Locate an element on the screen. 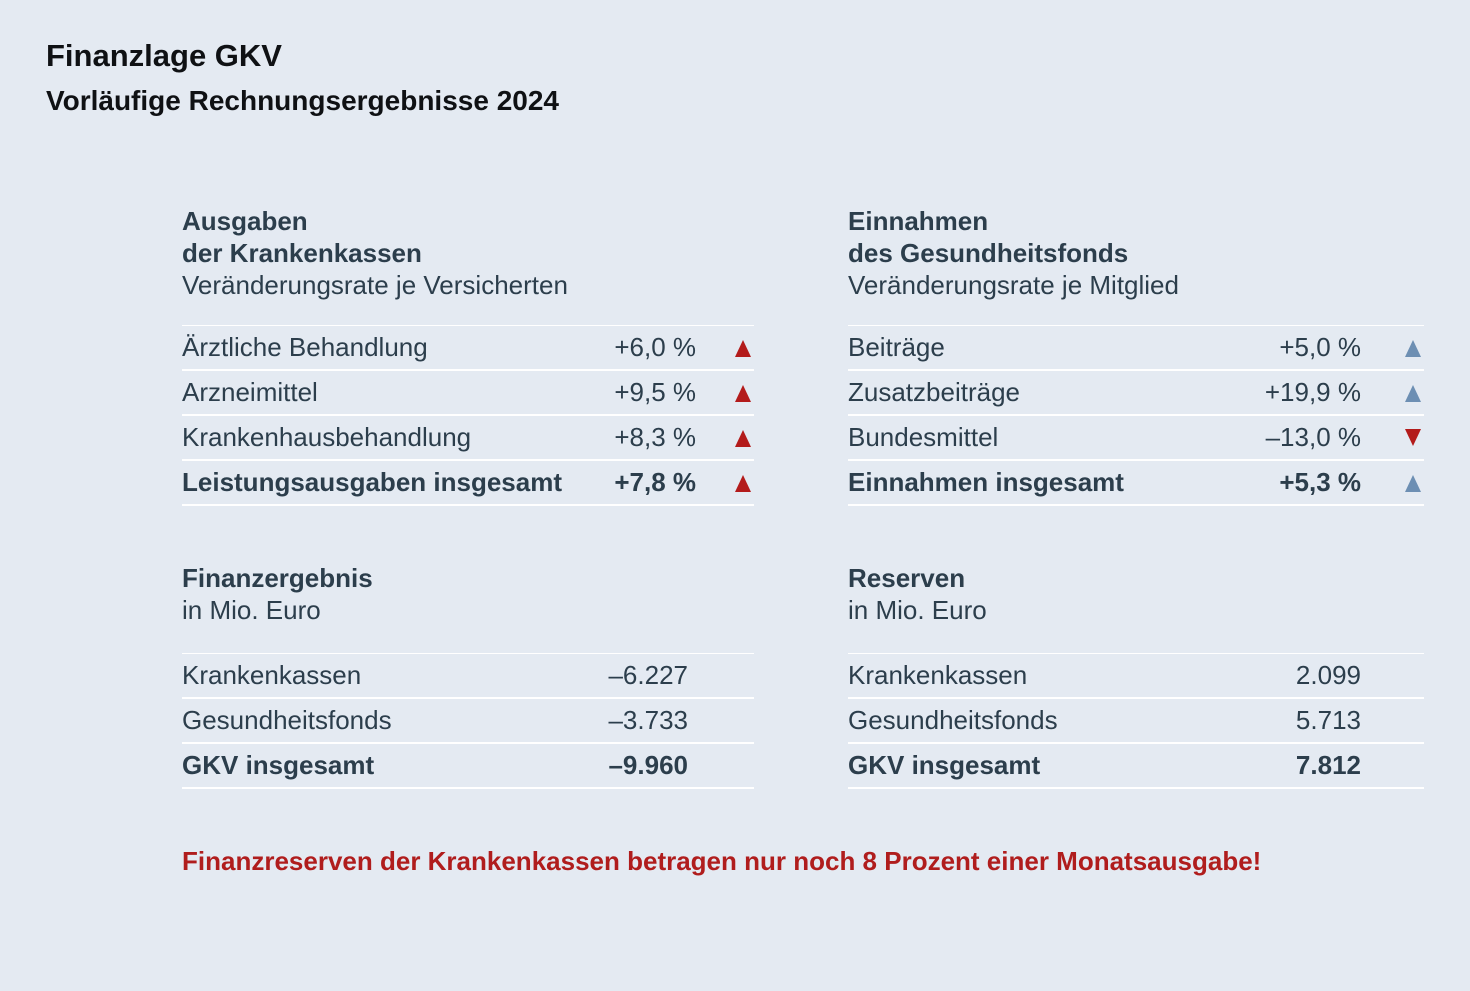 This screenshot has width=1470, height=991. reserven-header: Reserven in Mio. Euro is located at coordinates (1136, 607).